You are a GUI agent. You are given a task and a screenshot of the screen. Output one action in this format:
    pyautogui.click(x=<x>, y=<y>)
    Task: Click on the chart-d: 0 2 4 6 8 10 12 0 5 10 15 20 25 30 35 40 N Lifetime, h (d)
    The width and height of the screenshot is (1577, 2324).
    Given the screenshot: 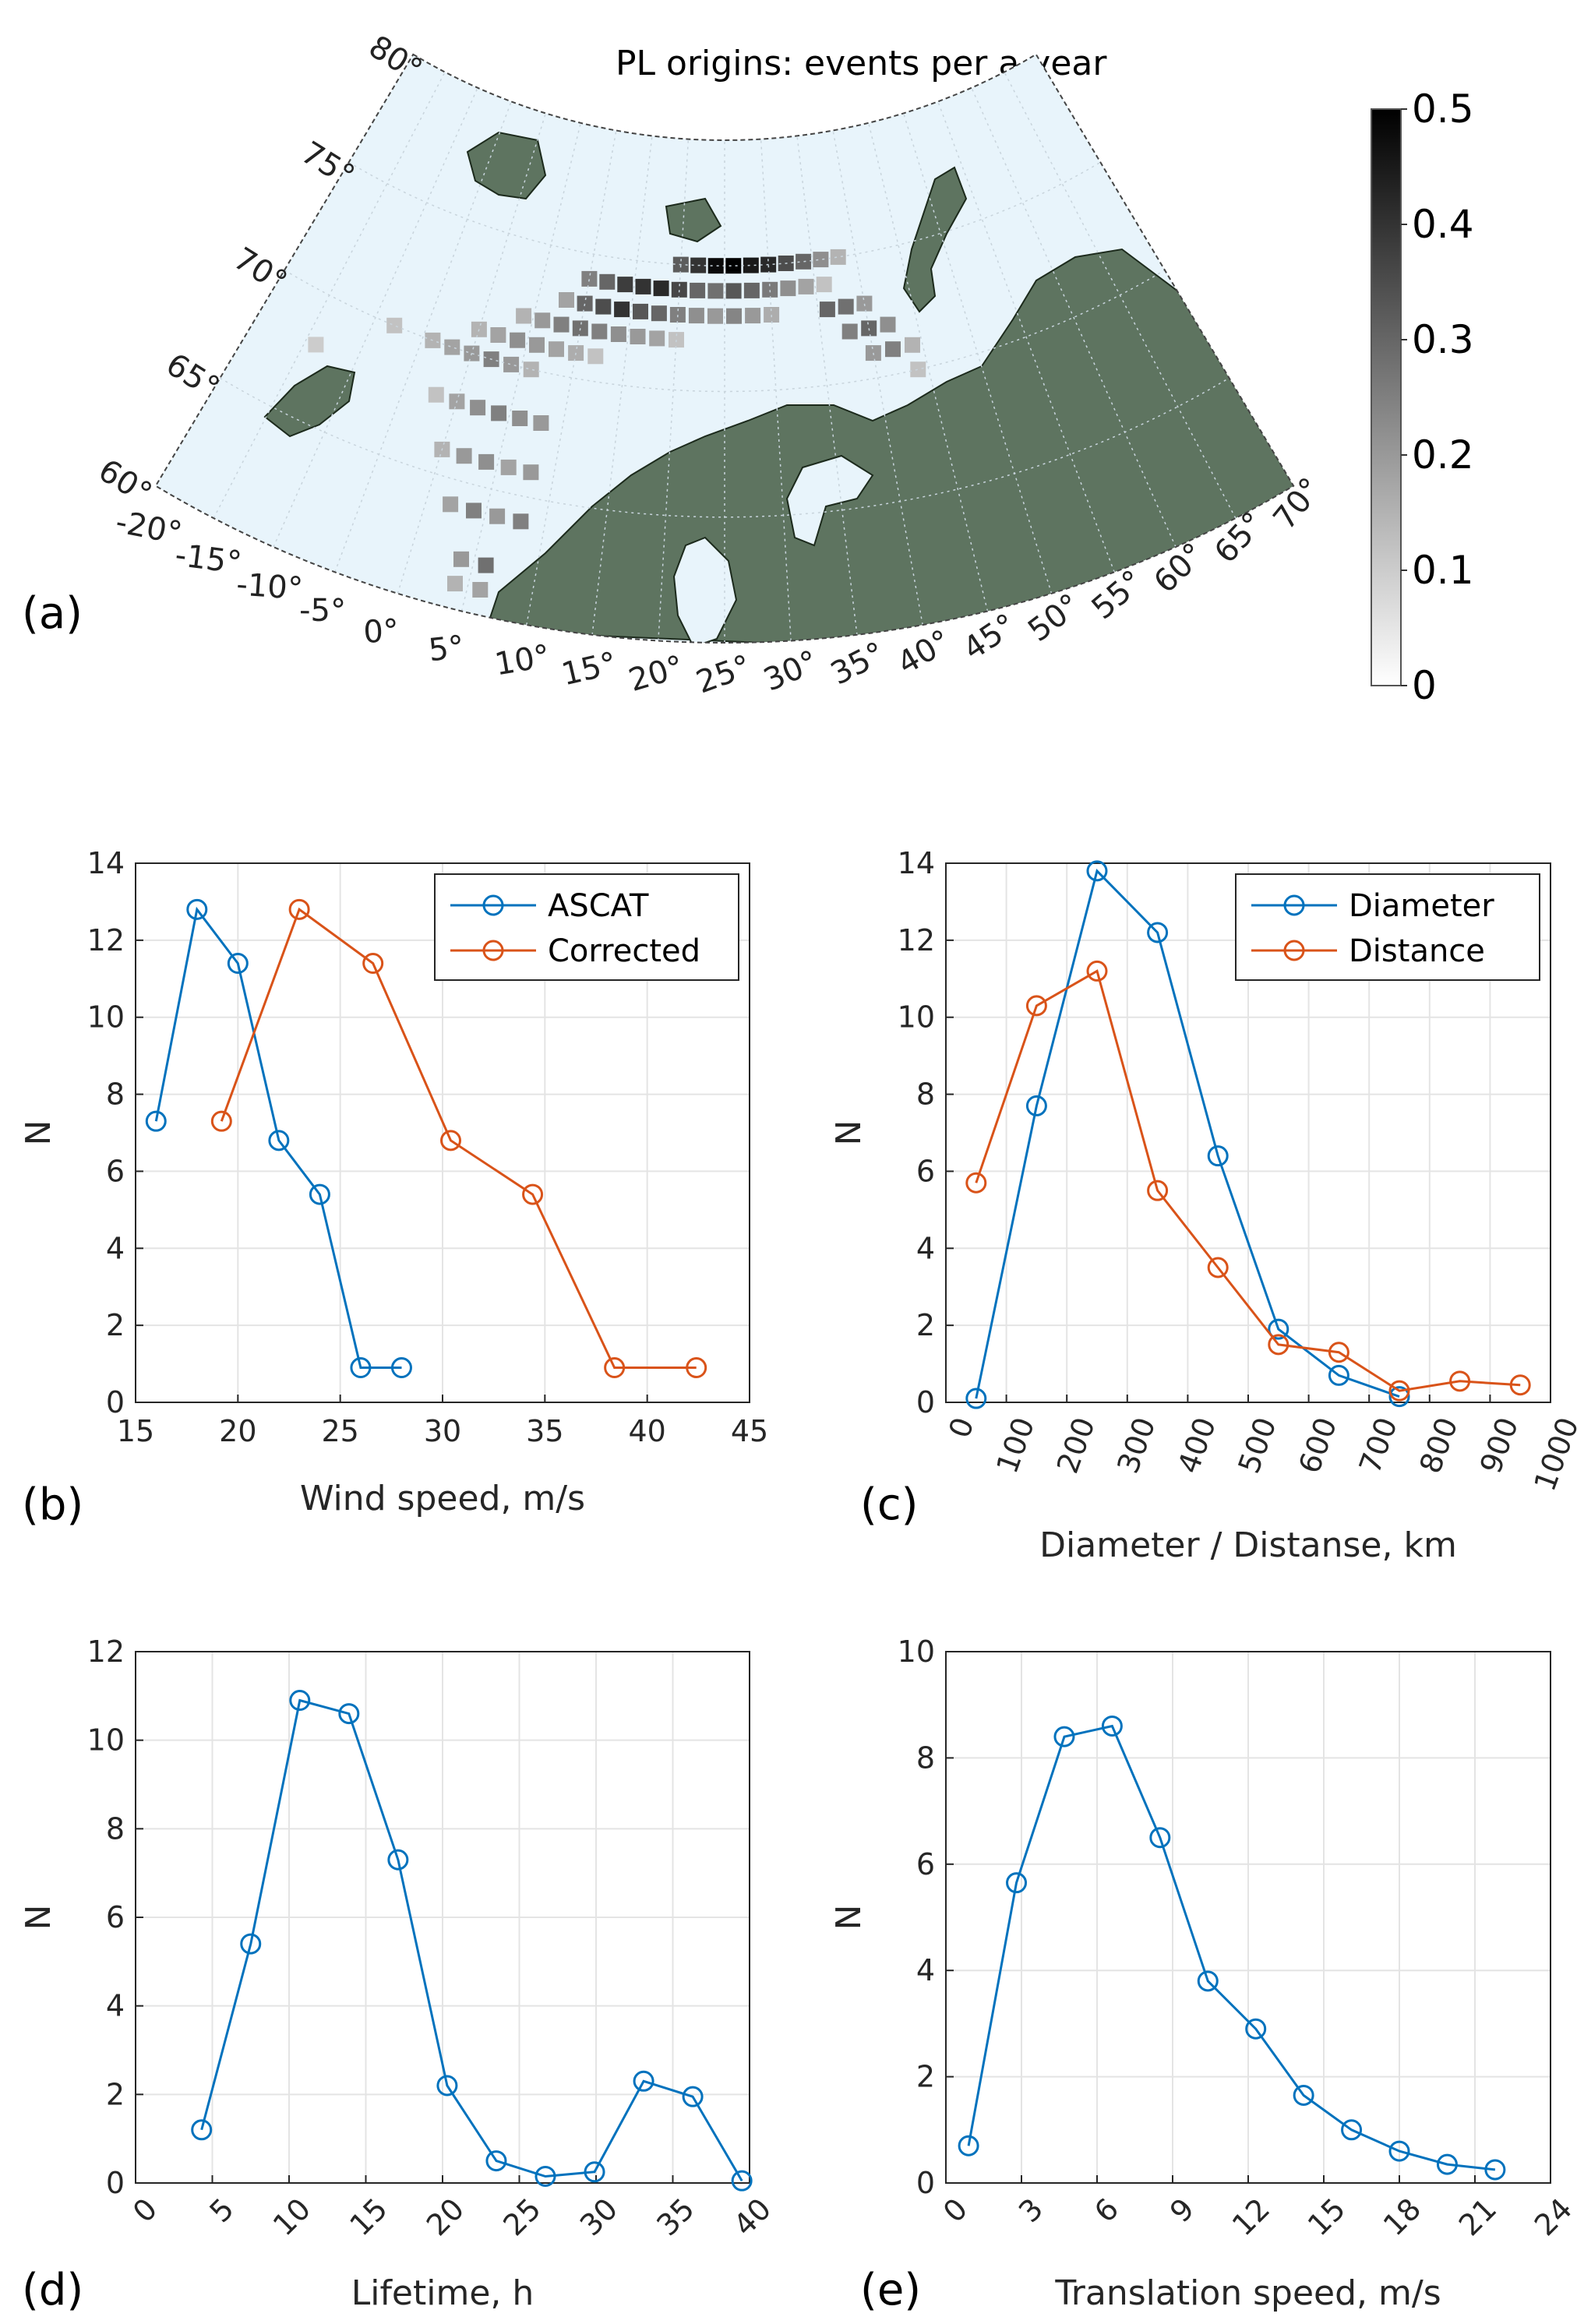 What is the action you would take?
    pyautogui.click(x=398, y=1975)
    